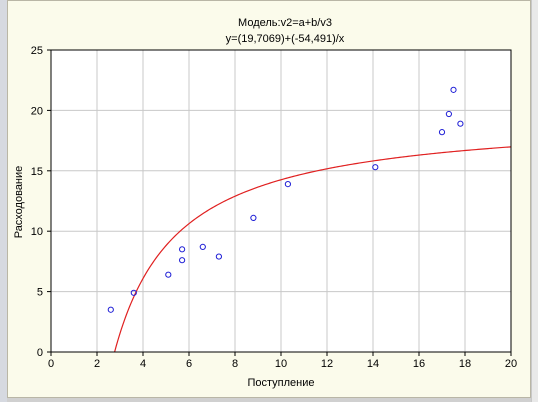 The image size is (538, 402). What do you see at coordinates (97, 364) in the screenshot?
I see `x-tick-label: 2` at bounding box center [97, 364].